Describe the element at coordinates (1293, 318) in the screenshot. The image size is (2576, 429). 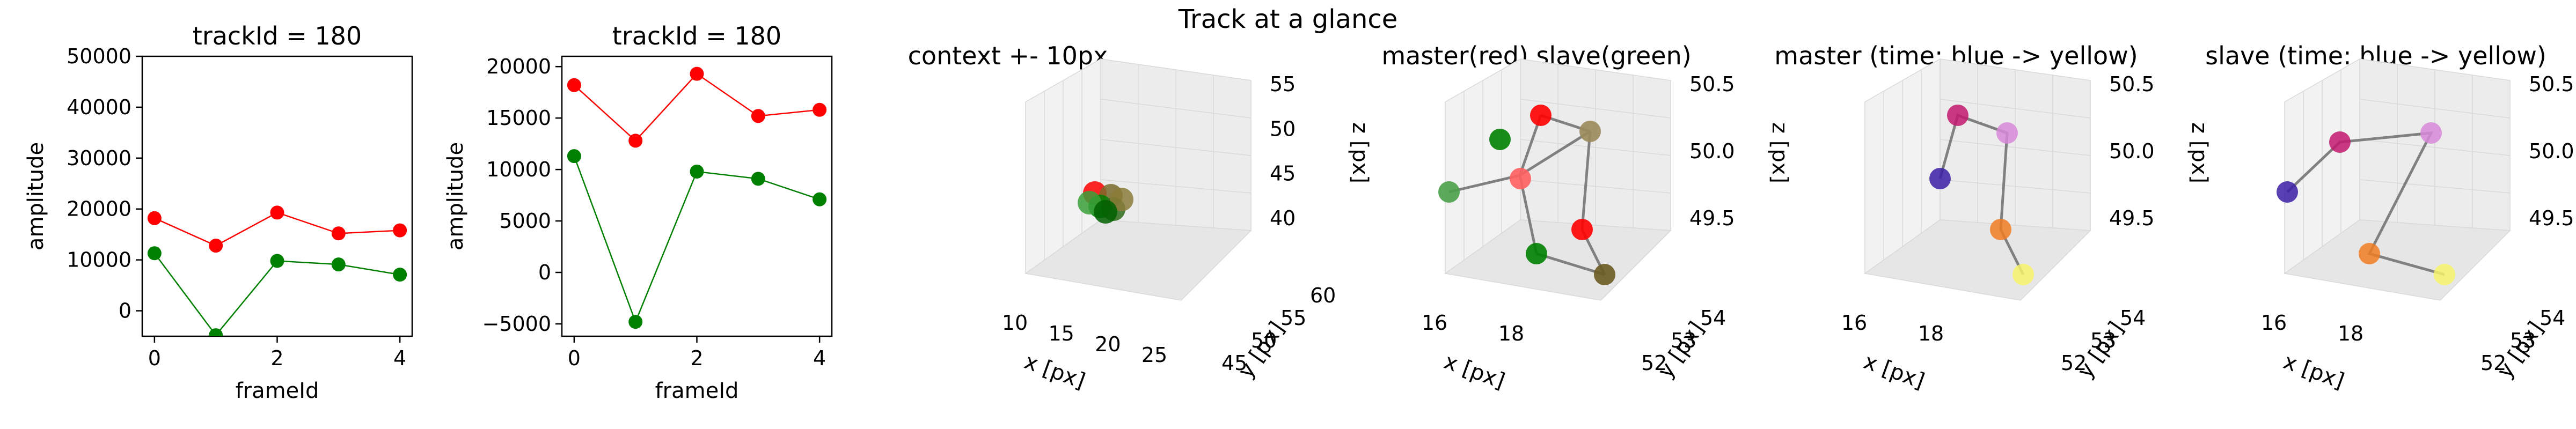
I see `y-tick-label: 55` at that location.